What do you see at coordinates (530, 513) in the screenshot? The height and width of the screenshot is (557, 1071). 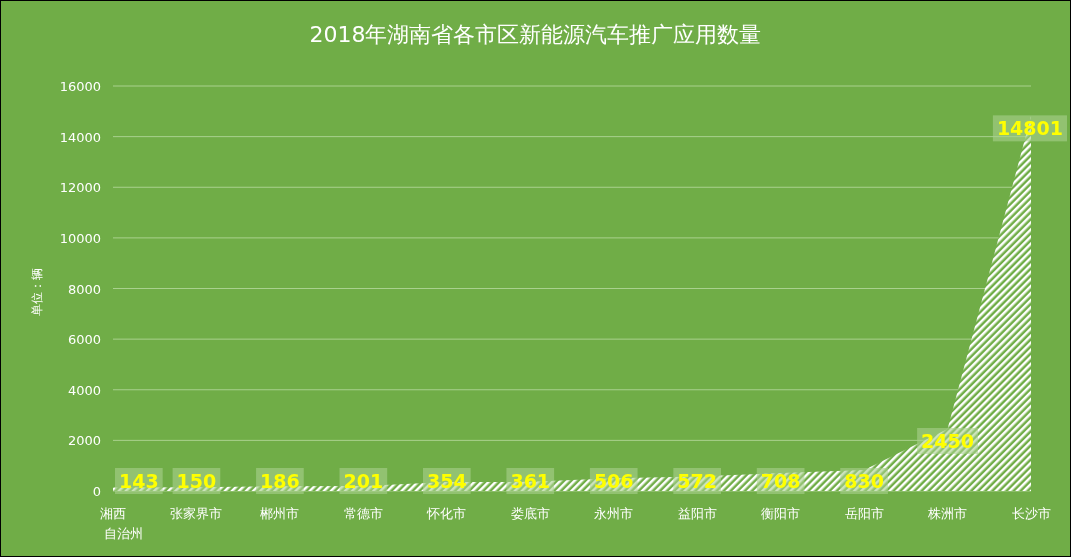 I see `x-tick-label: 娄底市` at bounding box center [530, 513].